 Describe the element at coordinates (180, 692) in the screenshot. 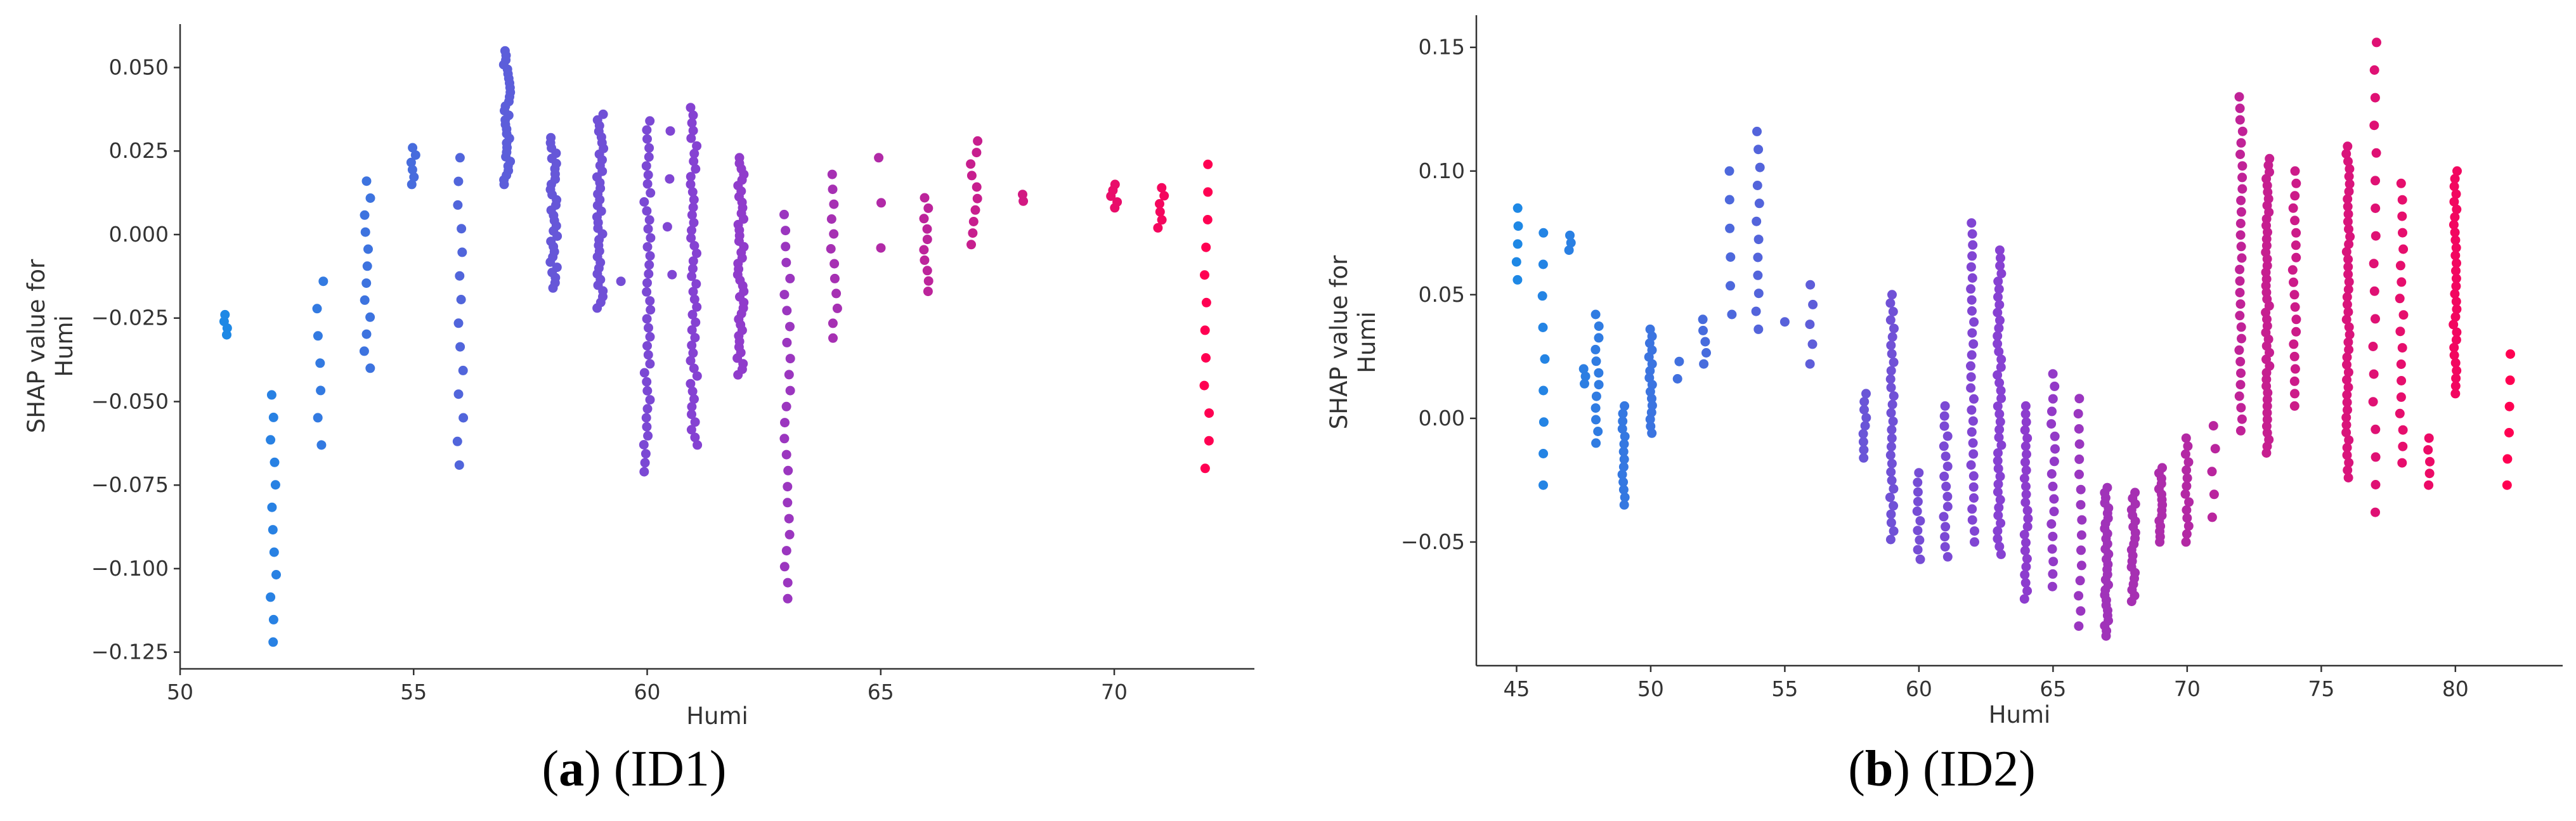

I see `x-tick-label: 50` at that location.